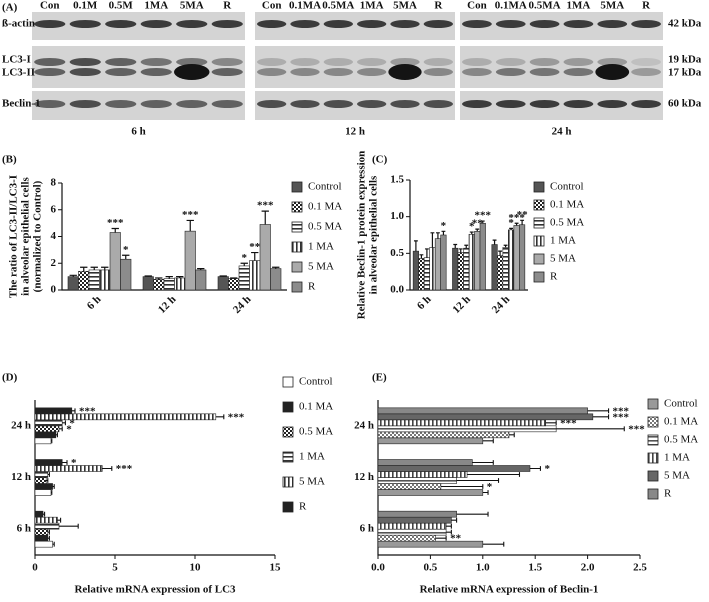 This screenshot has height=602, width=709. What do you see at coordinates (21, 425) in the screenshot?
I see `y-tick-label: 24 h` at bounding box center [21, 425].